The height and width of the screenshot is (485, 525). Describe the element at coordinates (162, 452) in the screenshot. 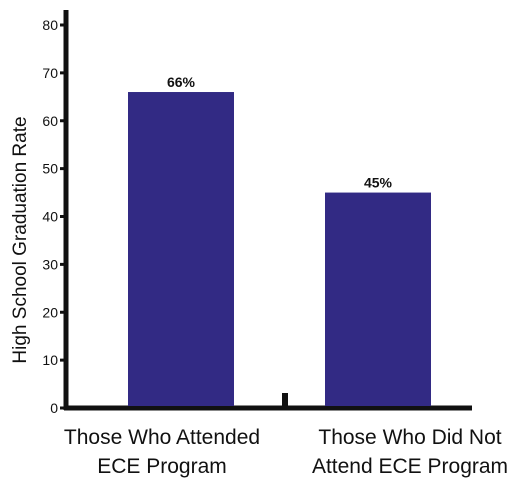

I see `x-category-label: Those Who Attended ECE Program` at that location.